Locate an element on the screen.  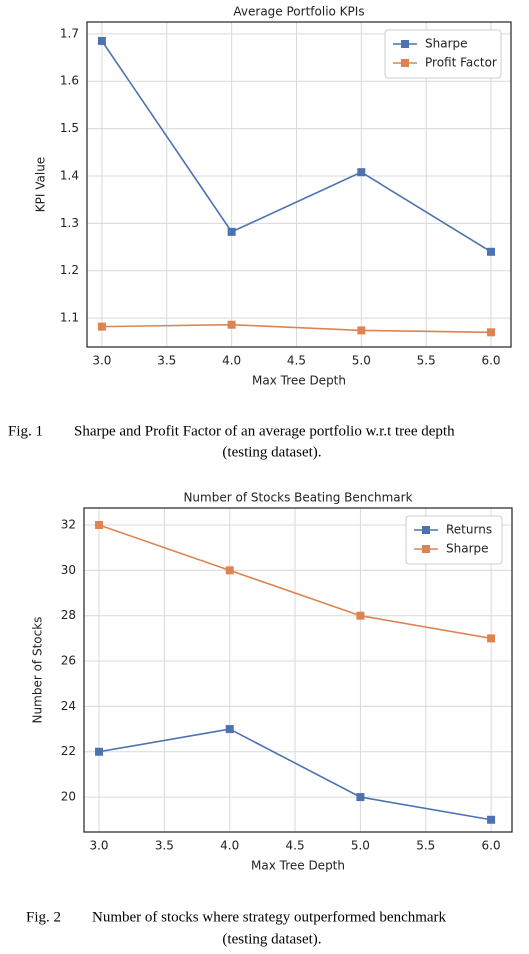
y-tick-label: 1.1 is located at coordinates (69, 318).